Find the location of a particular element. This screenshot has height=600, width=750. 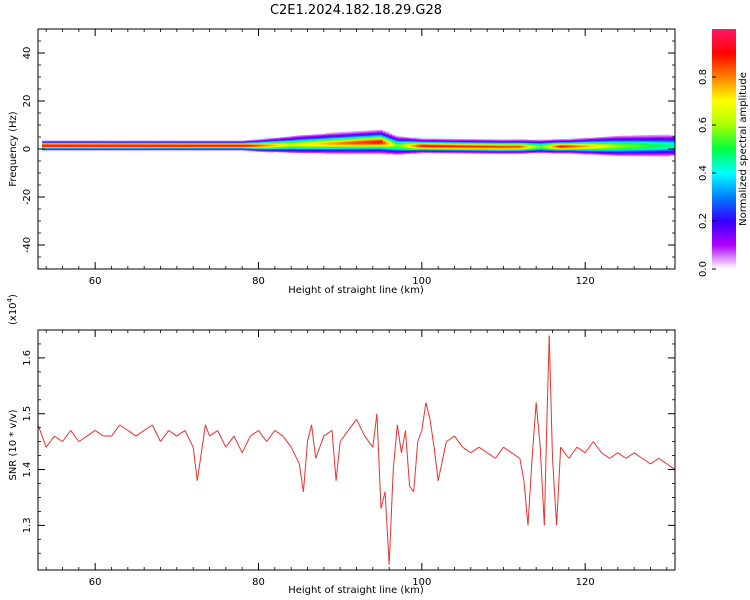

figure-title: C2E1.2024.182.18.29.G28 is located at coordinates (356, 10).